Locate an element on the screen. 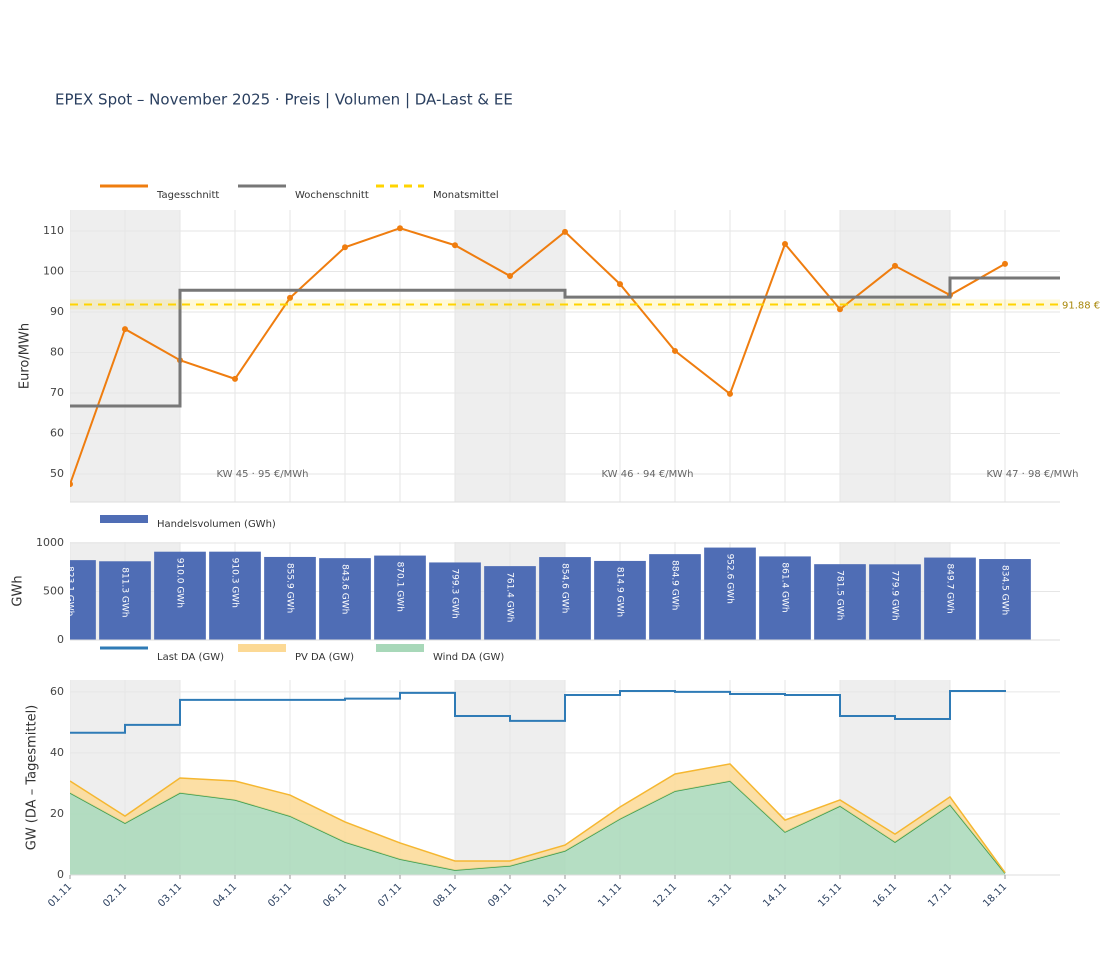 The image size is (1100, 960). bar-label: 811.3 GWh is located at coordinates (125, 592).